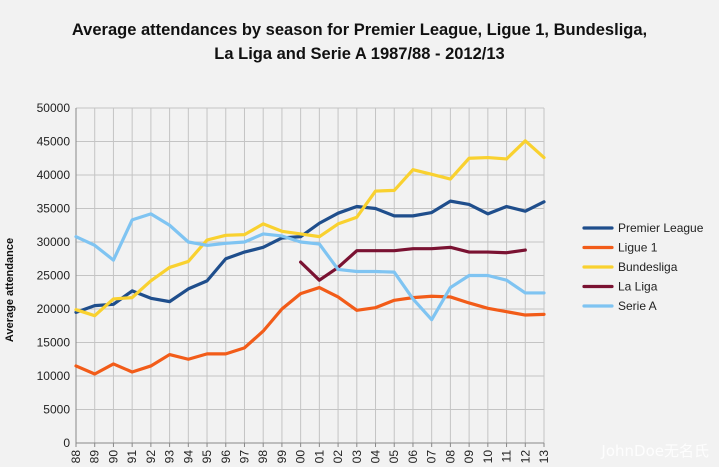 The height and width of the screenshot is (467, 719). Describe the element at coordinates (301, 457) in the screenshot. I see `x-tick-label: 00` at that location.